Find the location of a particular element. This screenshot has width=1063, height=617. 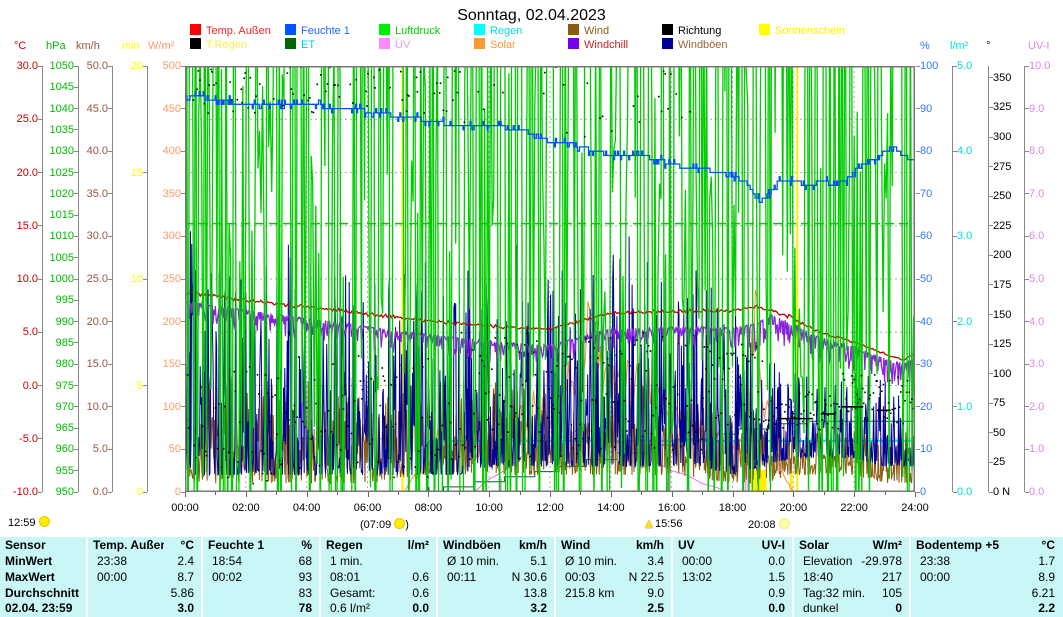

legend-label: Solar is located at coordinates (503, 45).